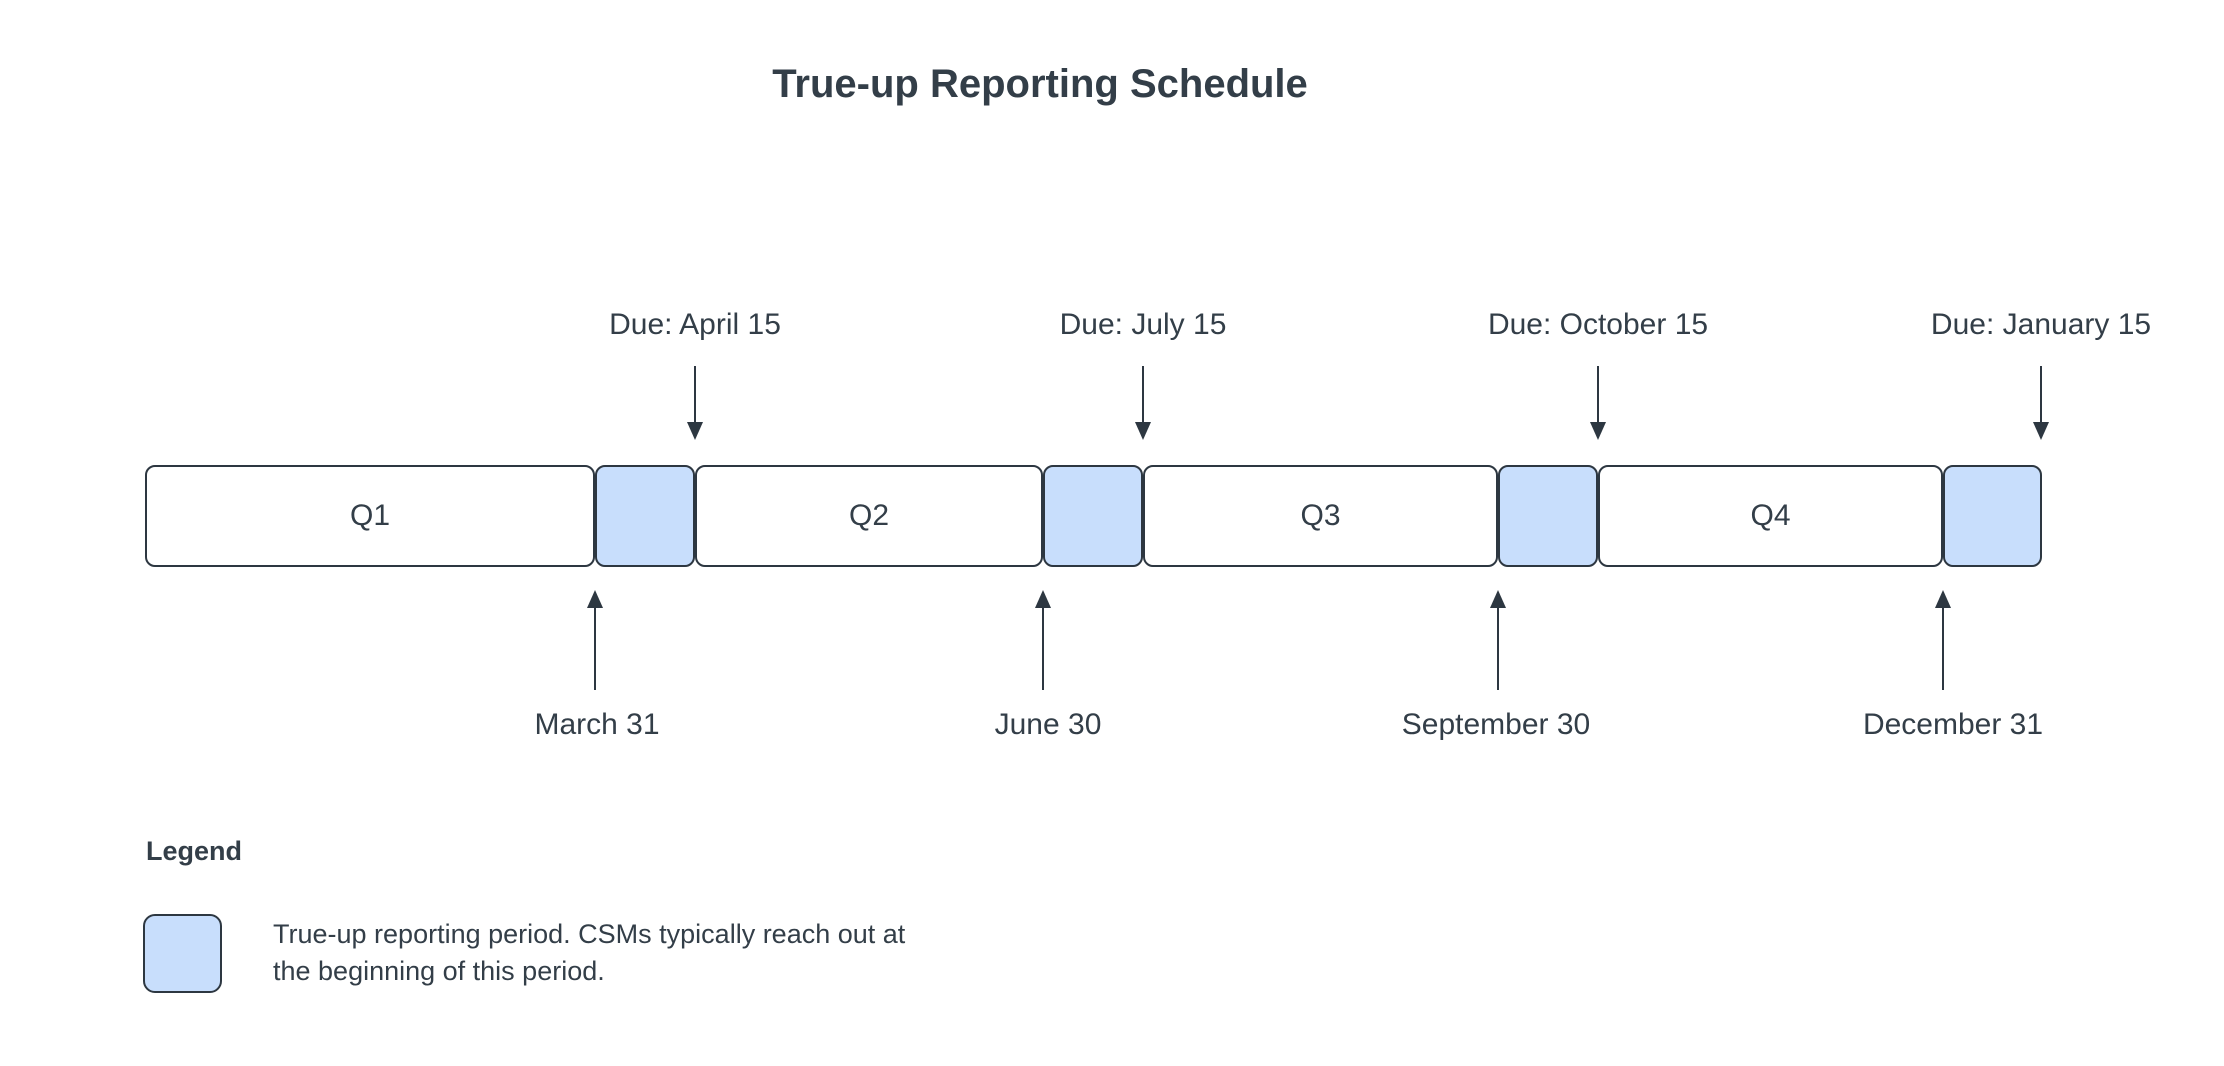 This screenshot has width=2224, height=1066. I want to click on quarter-box-q1: Q1, so click(370, 516).